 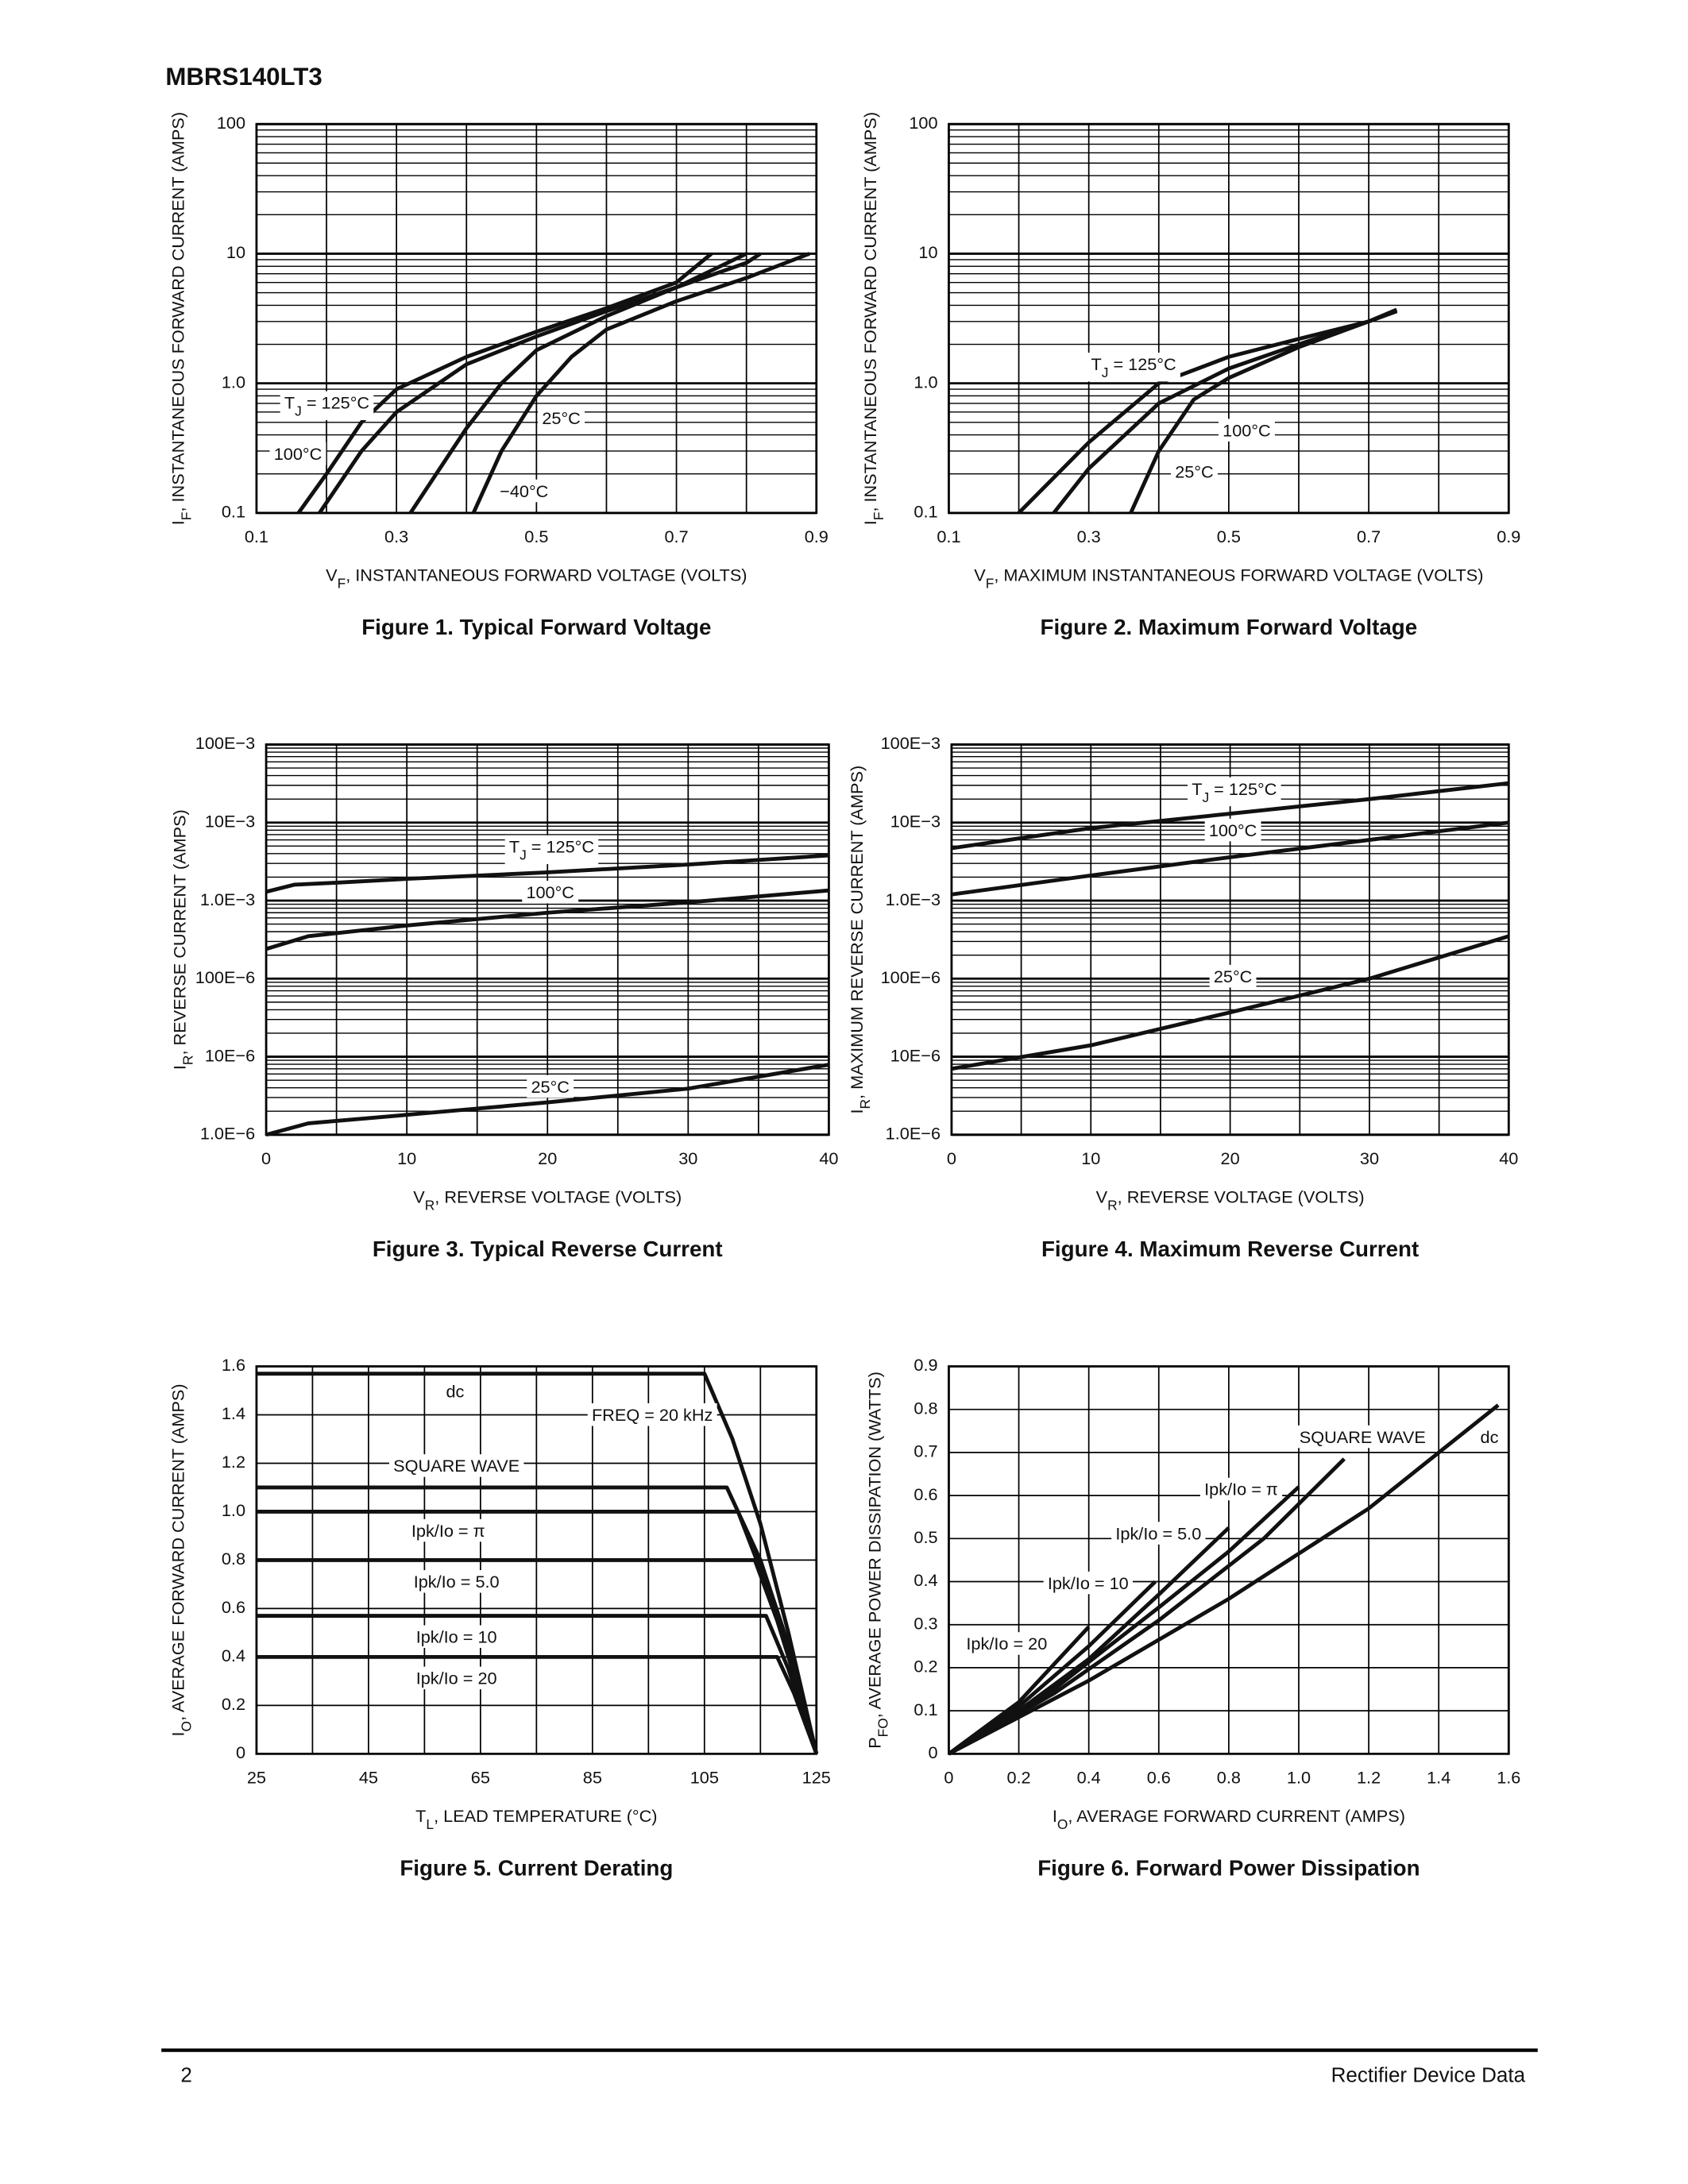 I want to click on curve-label-group: SQUARE WAVE, so click(x=456, y=1465).